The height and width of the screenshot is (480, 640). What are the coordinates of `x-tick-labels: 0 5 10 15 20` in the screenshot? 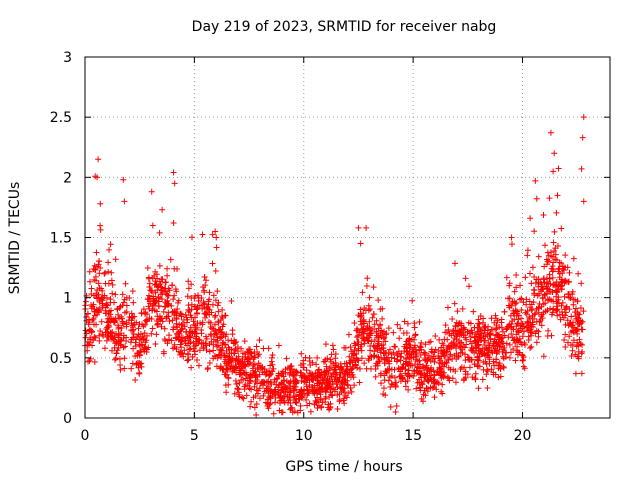 It's located at (306, 436).